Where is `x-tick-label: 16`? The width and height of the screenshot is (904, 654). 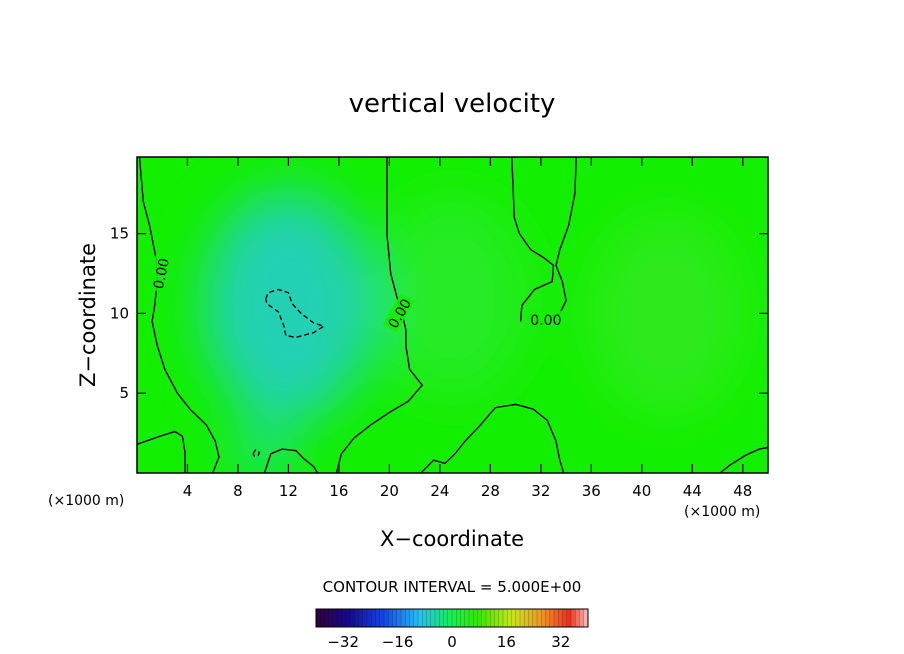 x-tick-label: 16 is located at coordinates (338, 491).